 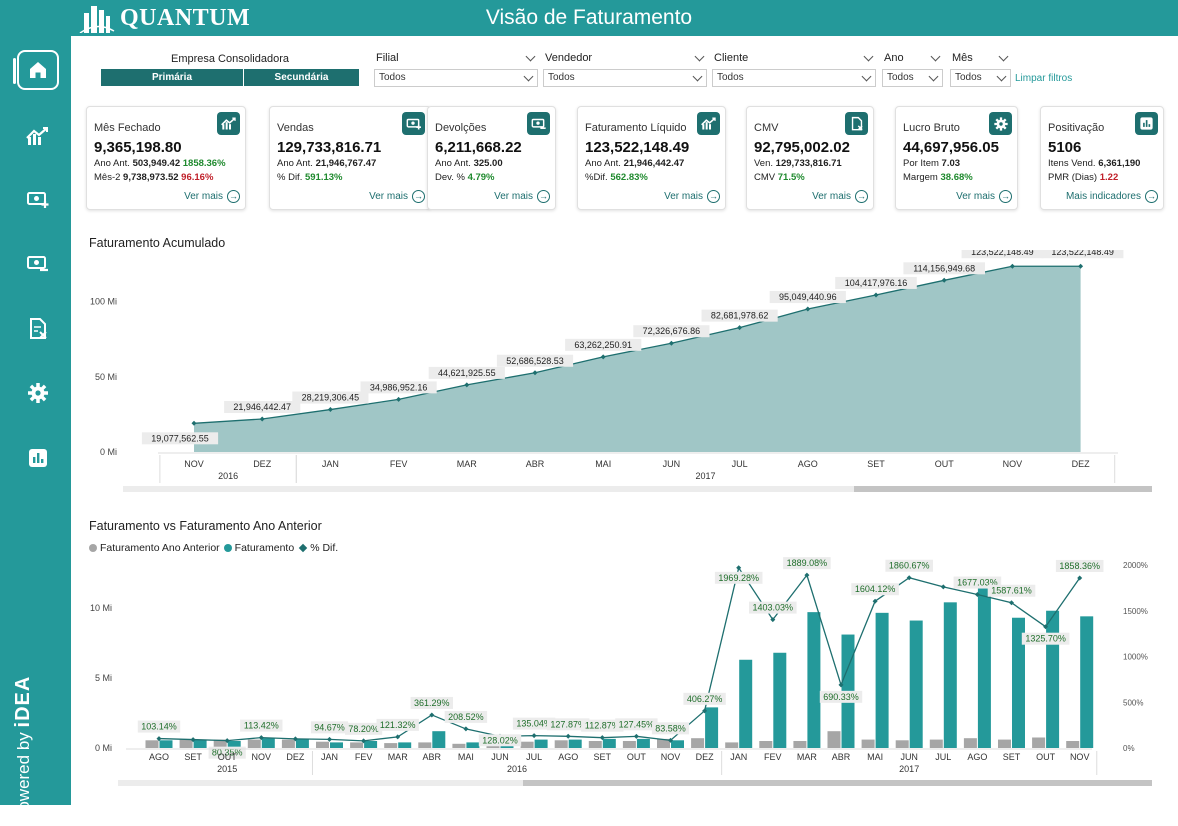 What do you see at coordinates (980, 78) in the screenshot?
I see `mes-select: Todos` at bounding box center [980, 78].